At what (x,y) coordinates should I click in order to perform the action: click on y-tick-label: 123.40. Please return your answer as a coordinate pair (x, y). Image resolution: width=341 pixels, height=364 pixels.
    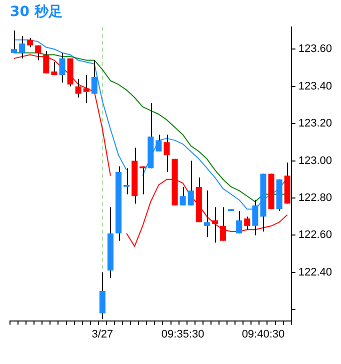
    Looking at the image, I should click on (315, 86).